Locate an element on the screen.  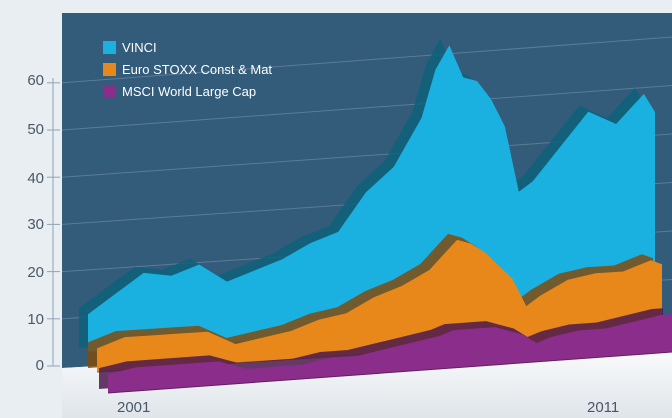
y-tick-label: 40 is located at coordinates (35, 178).